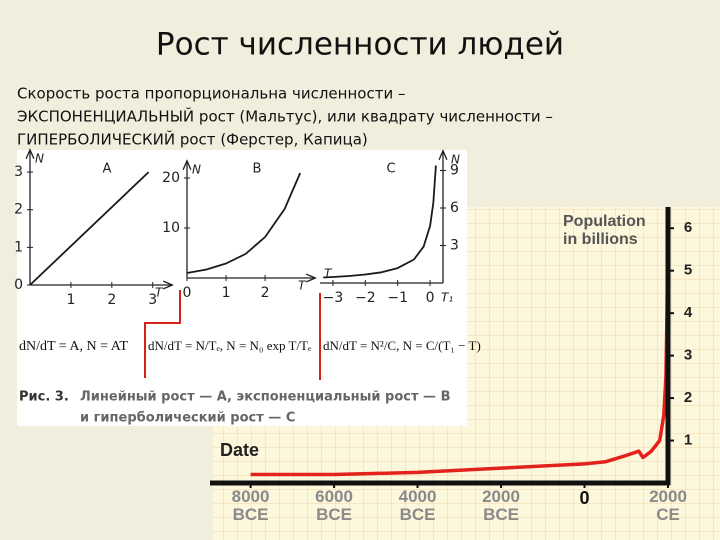 The width and height of the screenshot is (720, 540). I want to click on x-tick-label: −3, so click(333, 298).